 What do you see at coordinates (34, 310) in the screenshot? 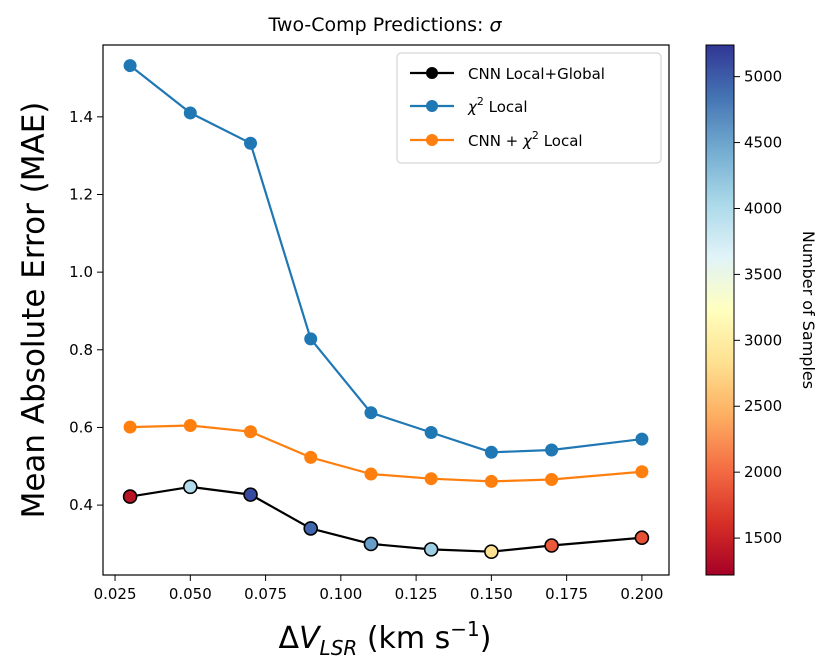
I see `y-axis-label: Mean Absolute Error (MAE)` at bounding box center [34, 310].